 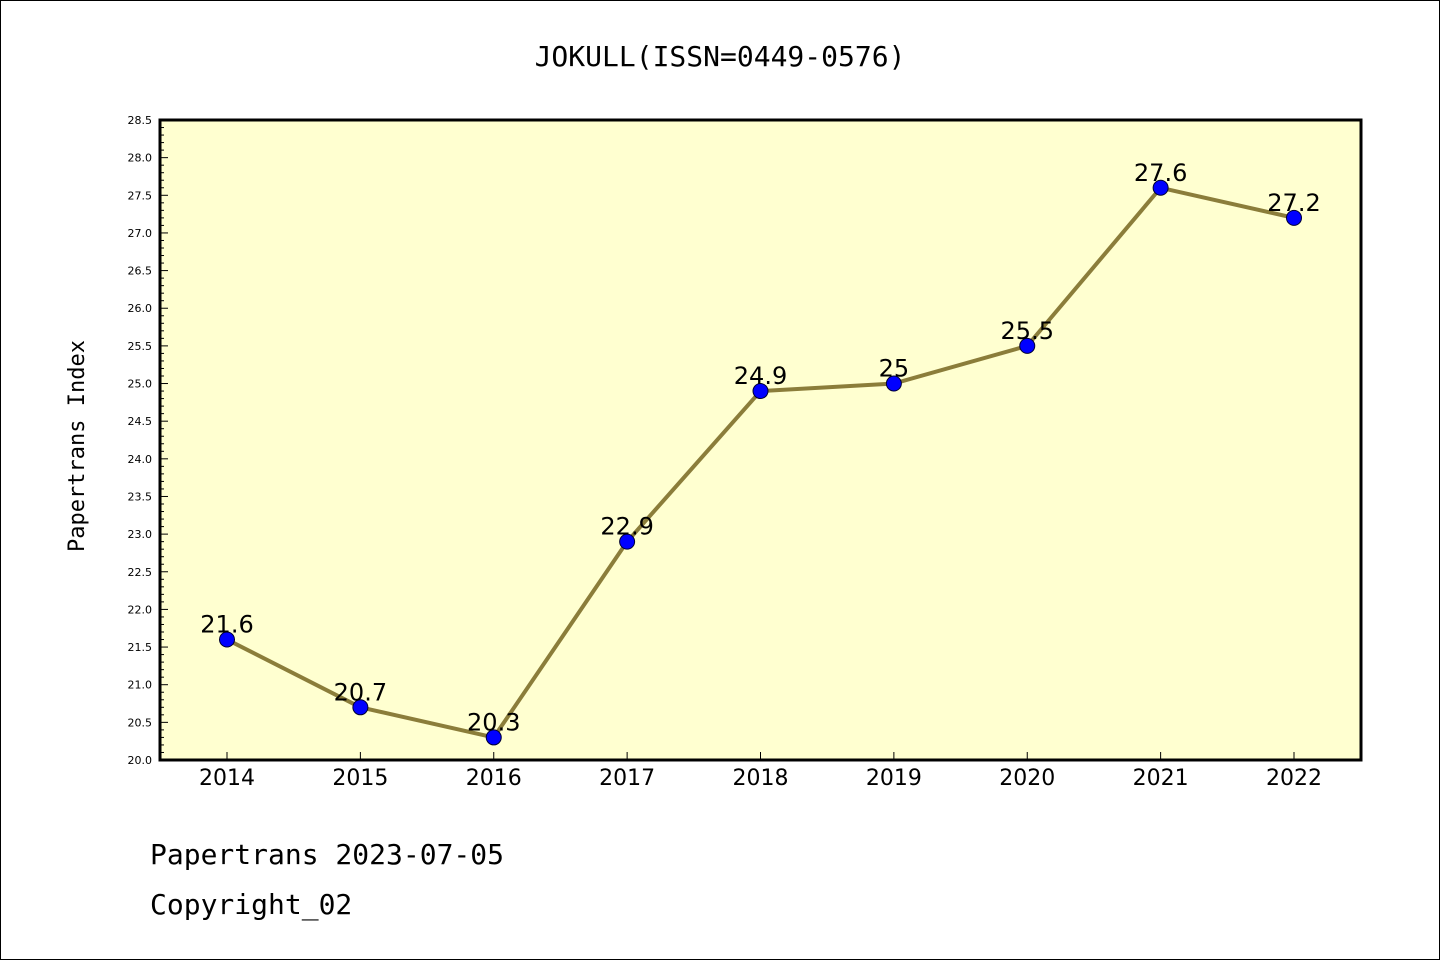 What do you see at coordinates (1160, 173) in the screenshot?
I see `data-label: 27.6` at bounding box center [1160, 173].